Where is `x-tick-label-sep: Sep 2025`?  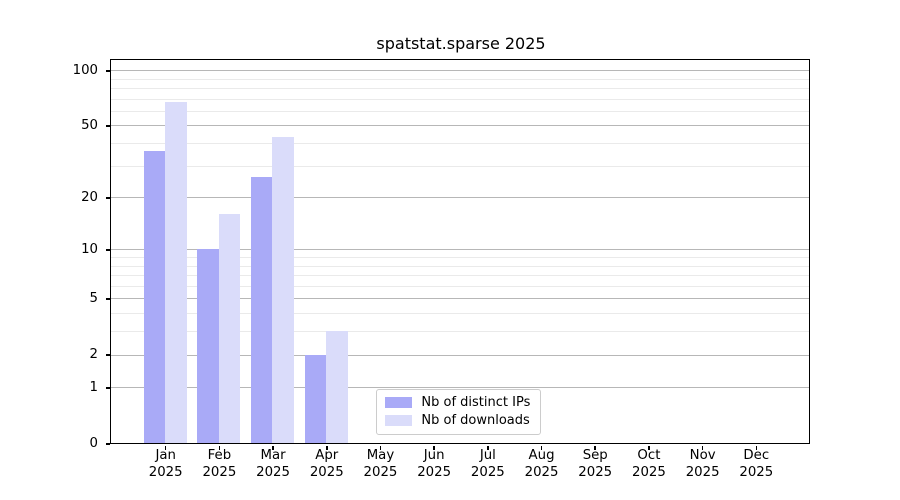
x-tick-label-sep: Sep 2025 is located at coordinates (595, 464).